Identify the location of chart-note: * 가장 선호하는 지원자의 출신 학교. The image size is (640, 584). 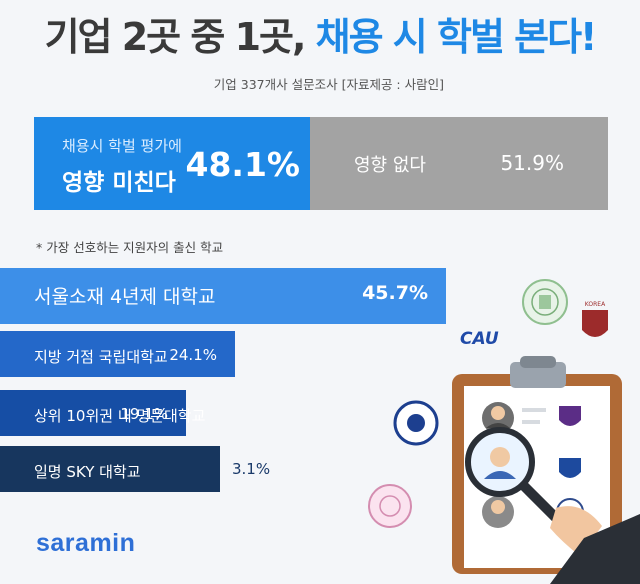
(130, 247).